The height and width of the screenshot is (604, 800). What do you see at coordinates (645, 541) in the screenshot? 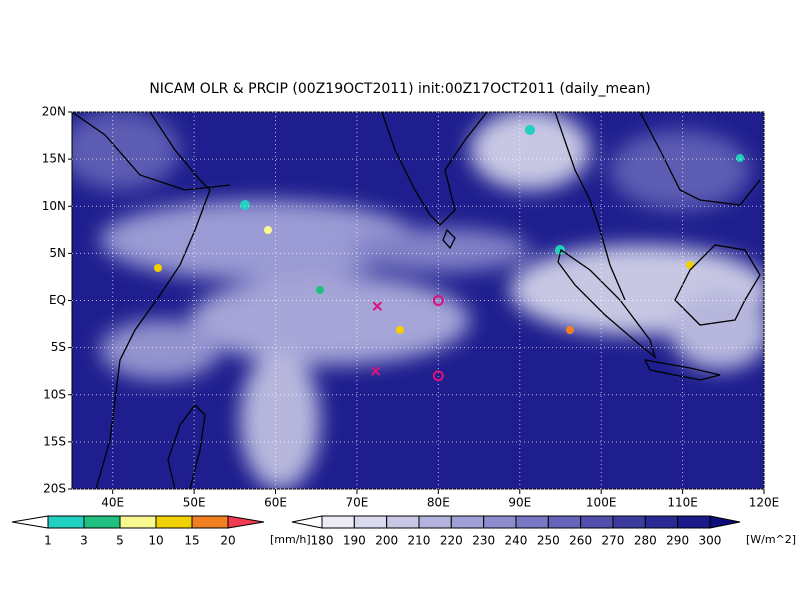
I see `colorbar-label: 280` at bounding box center [645, 541].